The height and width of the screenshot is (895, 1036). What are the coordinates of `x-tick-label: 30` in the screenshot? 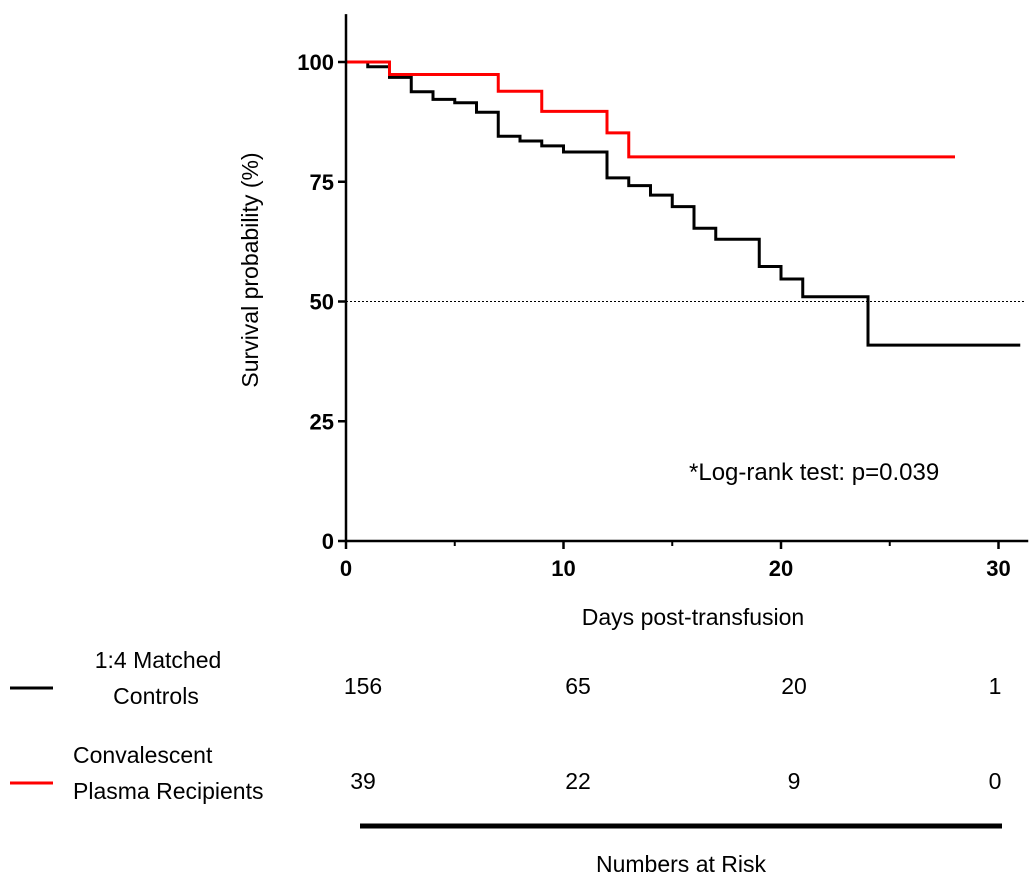 It's located at (998, 568).